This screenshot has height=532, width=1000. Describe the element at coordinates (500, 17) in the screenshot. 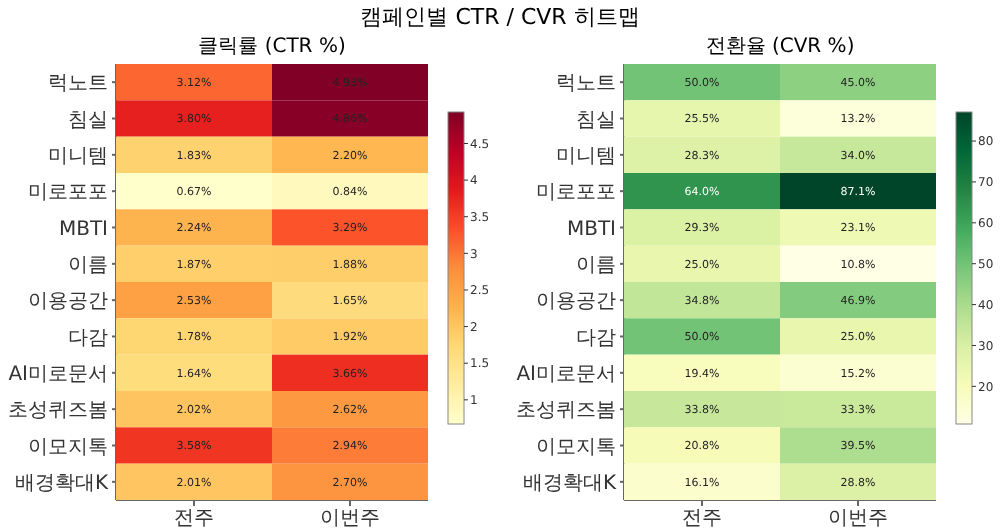

I see `text: 캠페인별 CTR / CVR 히트맵` at that location.